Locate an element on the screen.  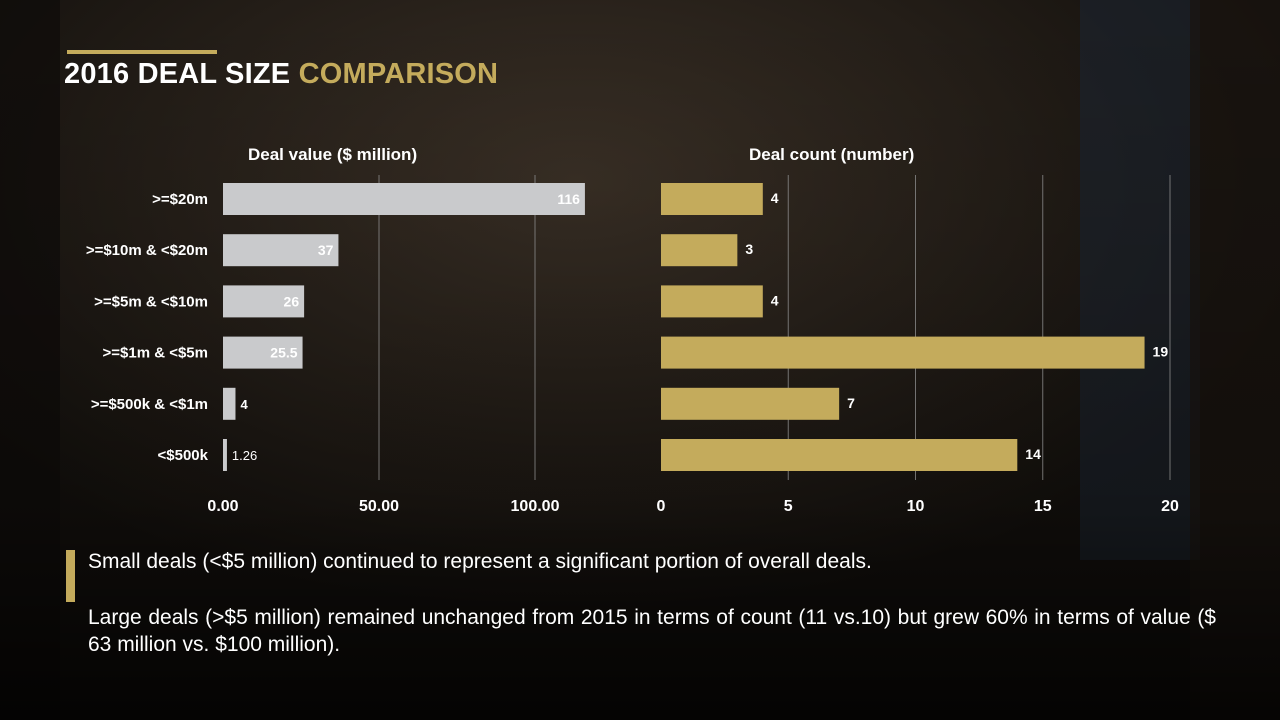
title-accent-bar is located at coordinates (142, 52).